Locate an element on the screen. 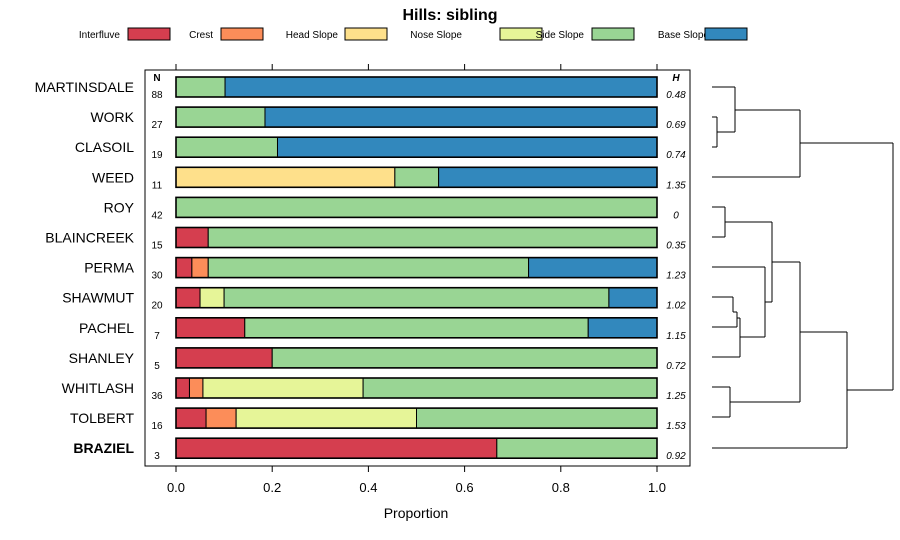 The height and width of the screenshot is (540, 900). legend-swatch-base-slope is located at coordinates (726, 34).